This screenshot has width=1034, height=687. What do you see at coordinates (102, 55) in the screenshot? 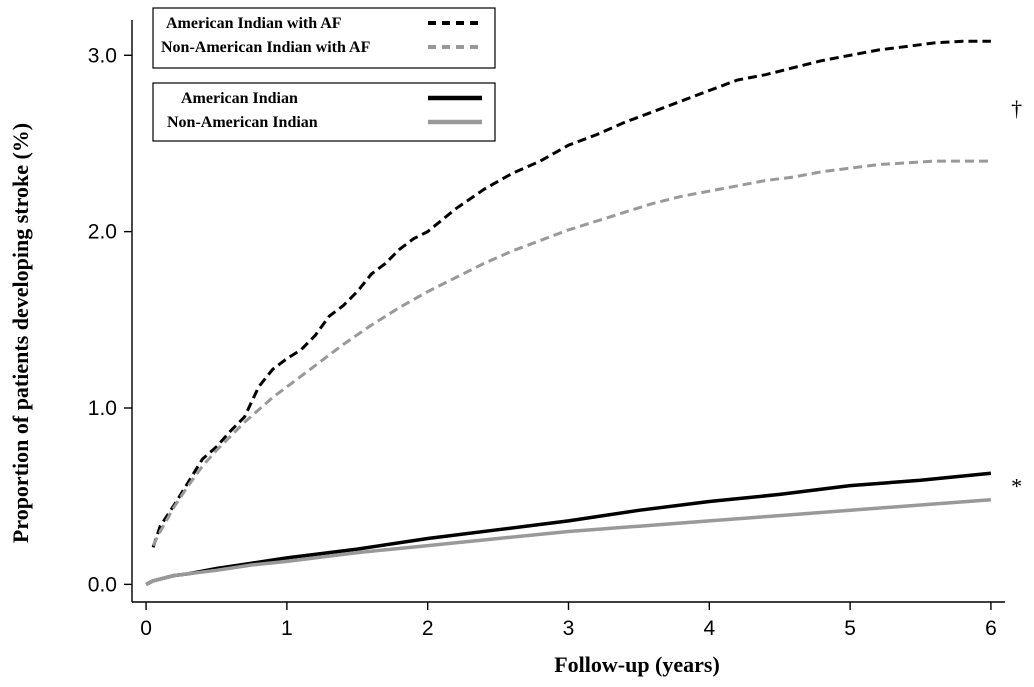
I see `y-tick-label: 3.0` at bounding box center [102, 55].